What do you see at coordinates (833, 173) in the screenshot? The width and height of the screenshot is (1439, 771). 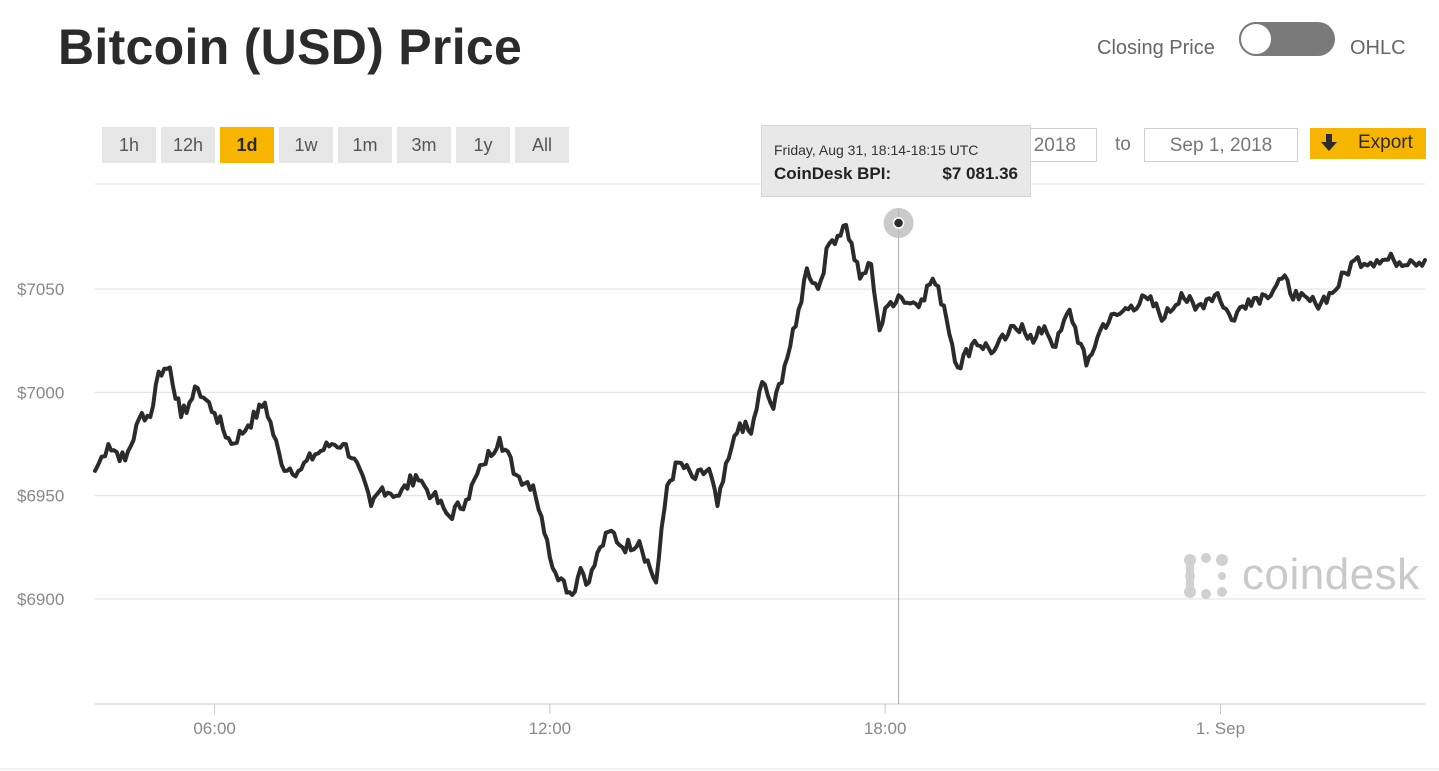 I see `tooltip-label: CoinDesk BPI:` at bounding box center [833, 173].